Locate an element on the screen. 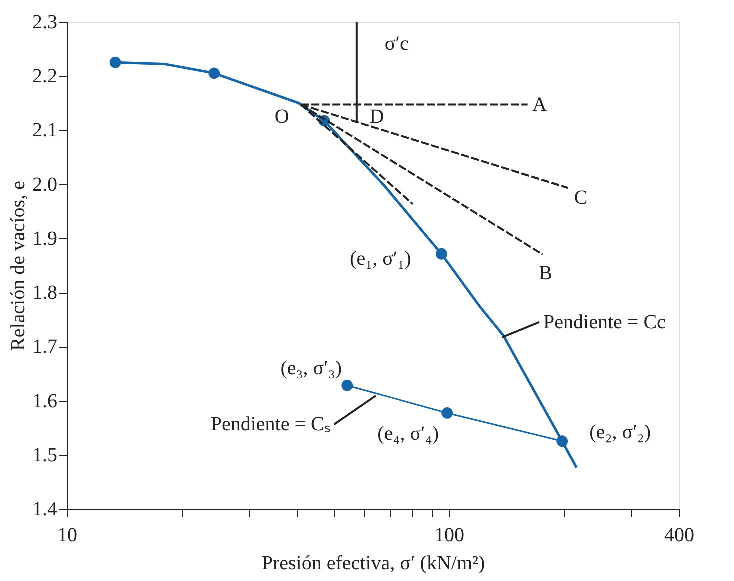  annotation: (e₃, σ′₃) is located at coordinates (311, 369).